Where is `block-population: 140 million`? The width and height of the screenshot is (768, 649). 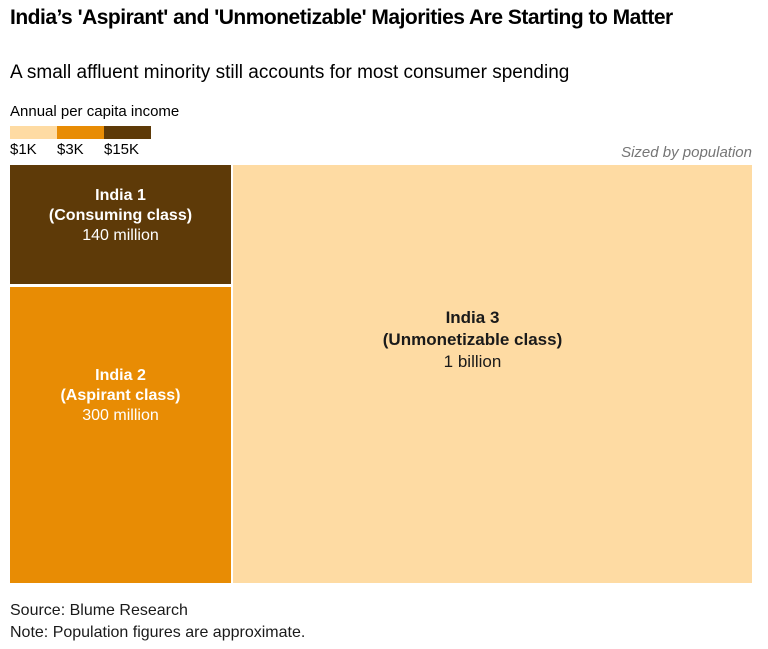 block-population: 140 million is located at coordinates (120, 235).